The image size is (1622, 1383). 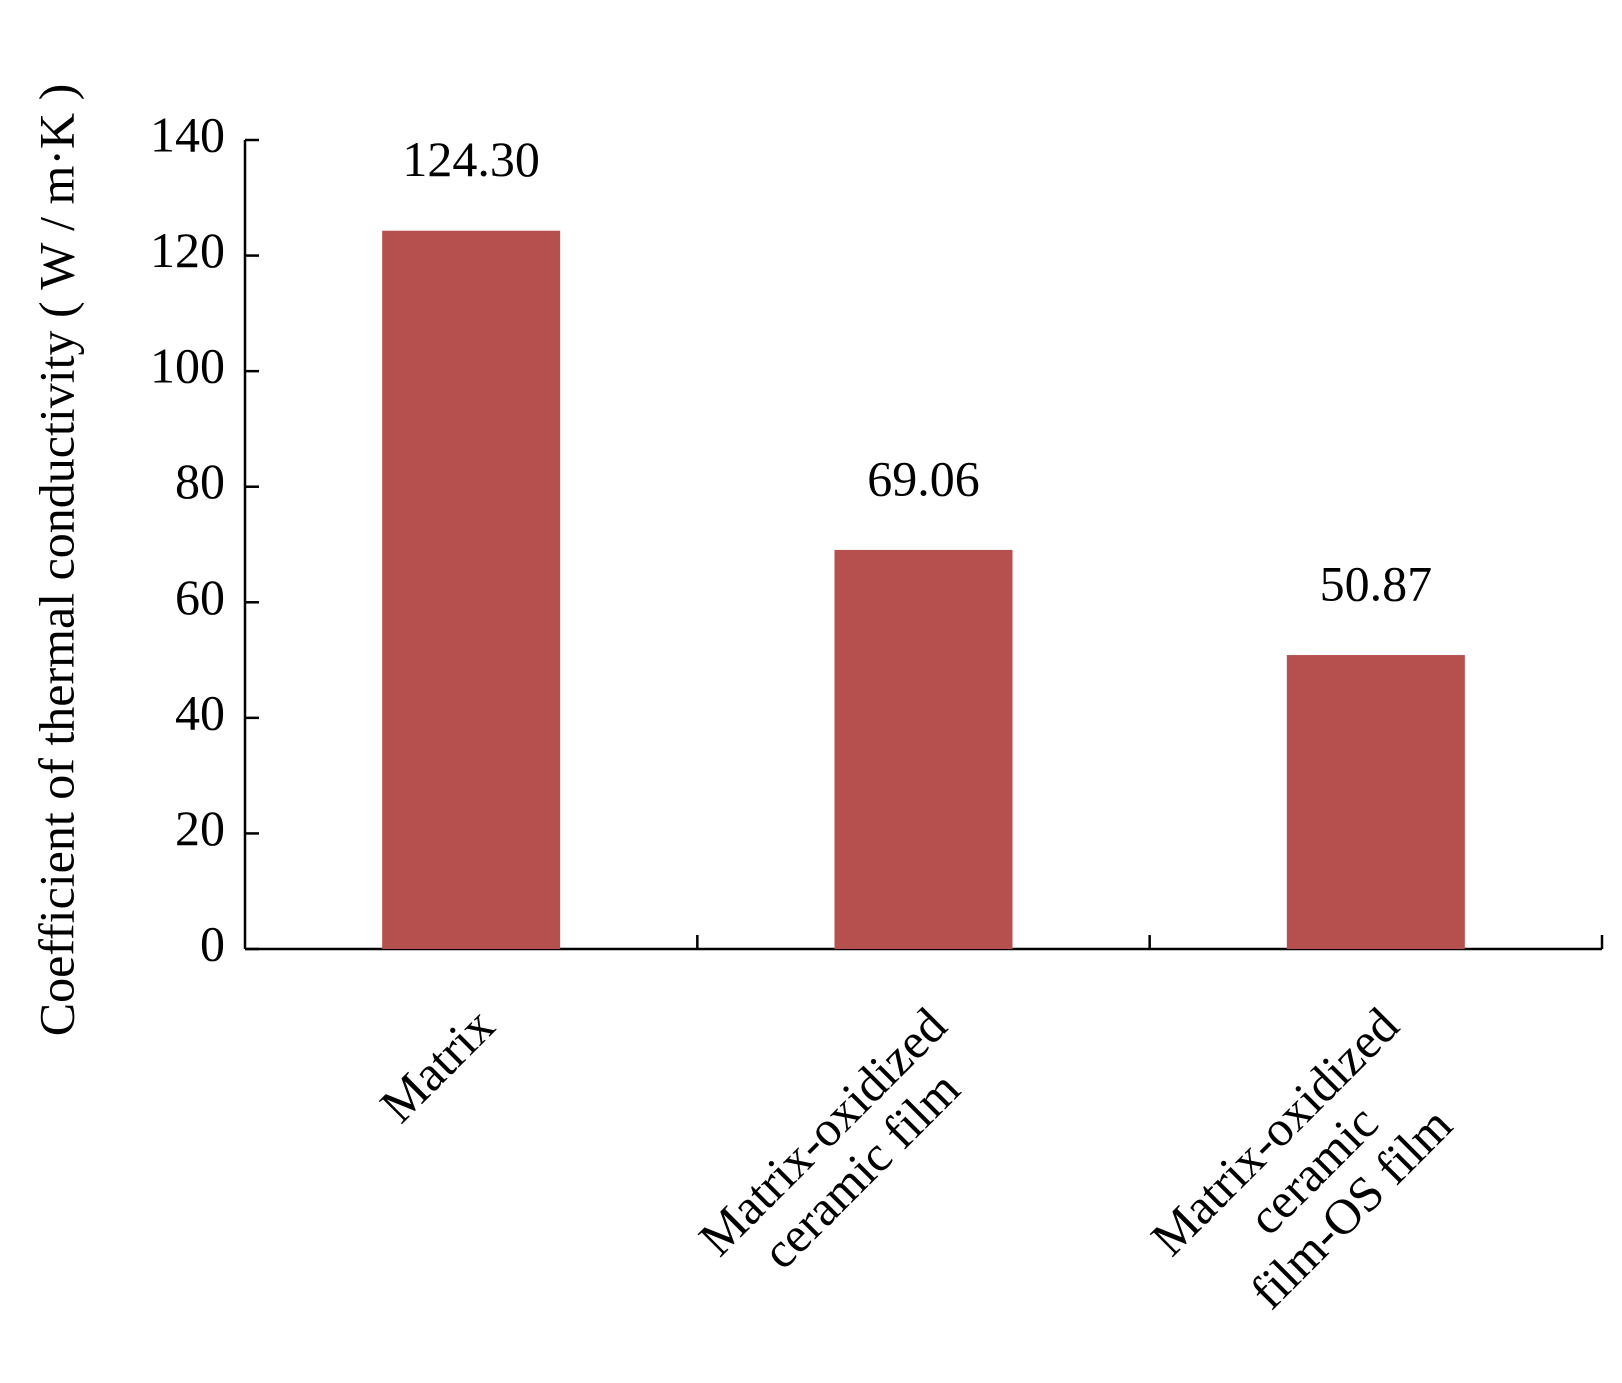 What do you see at coordinates (200, 828) in the screenshot?
I see `y-tick-label: 20` at bounding box center [200, 828].